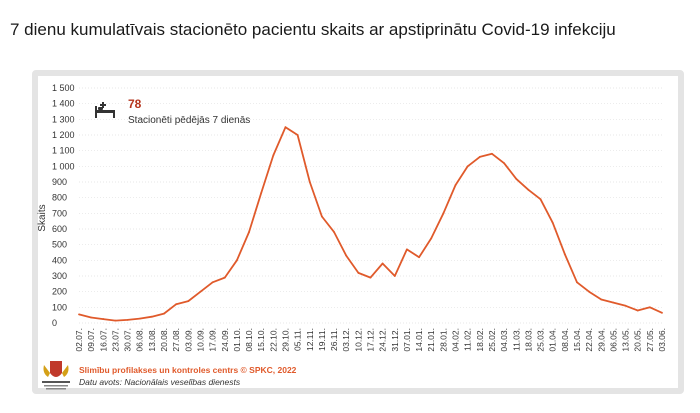 This screenshot has width=700, height=413. I want to click on x-tick-label: 24.09., so click(225, 340).